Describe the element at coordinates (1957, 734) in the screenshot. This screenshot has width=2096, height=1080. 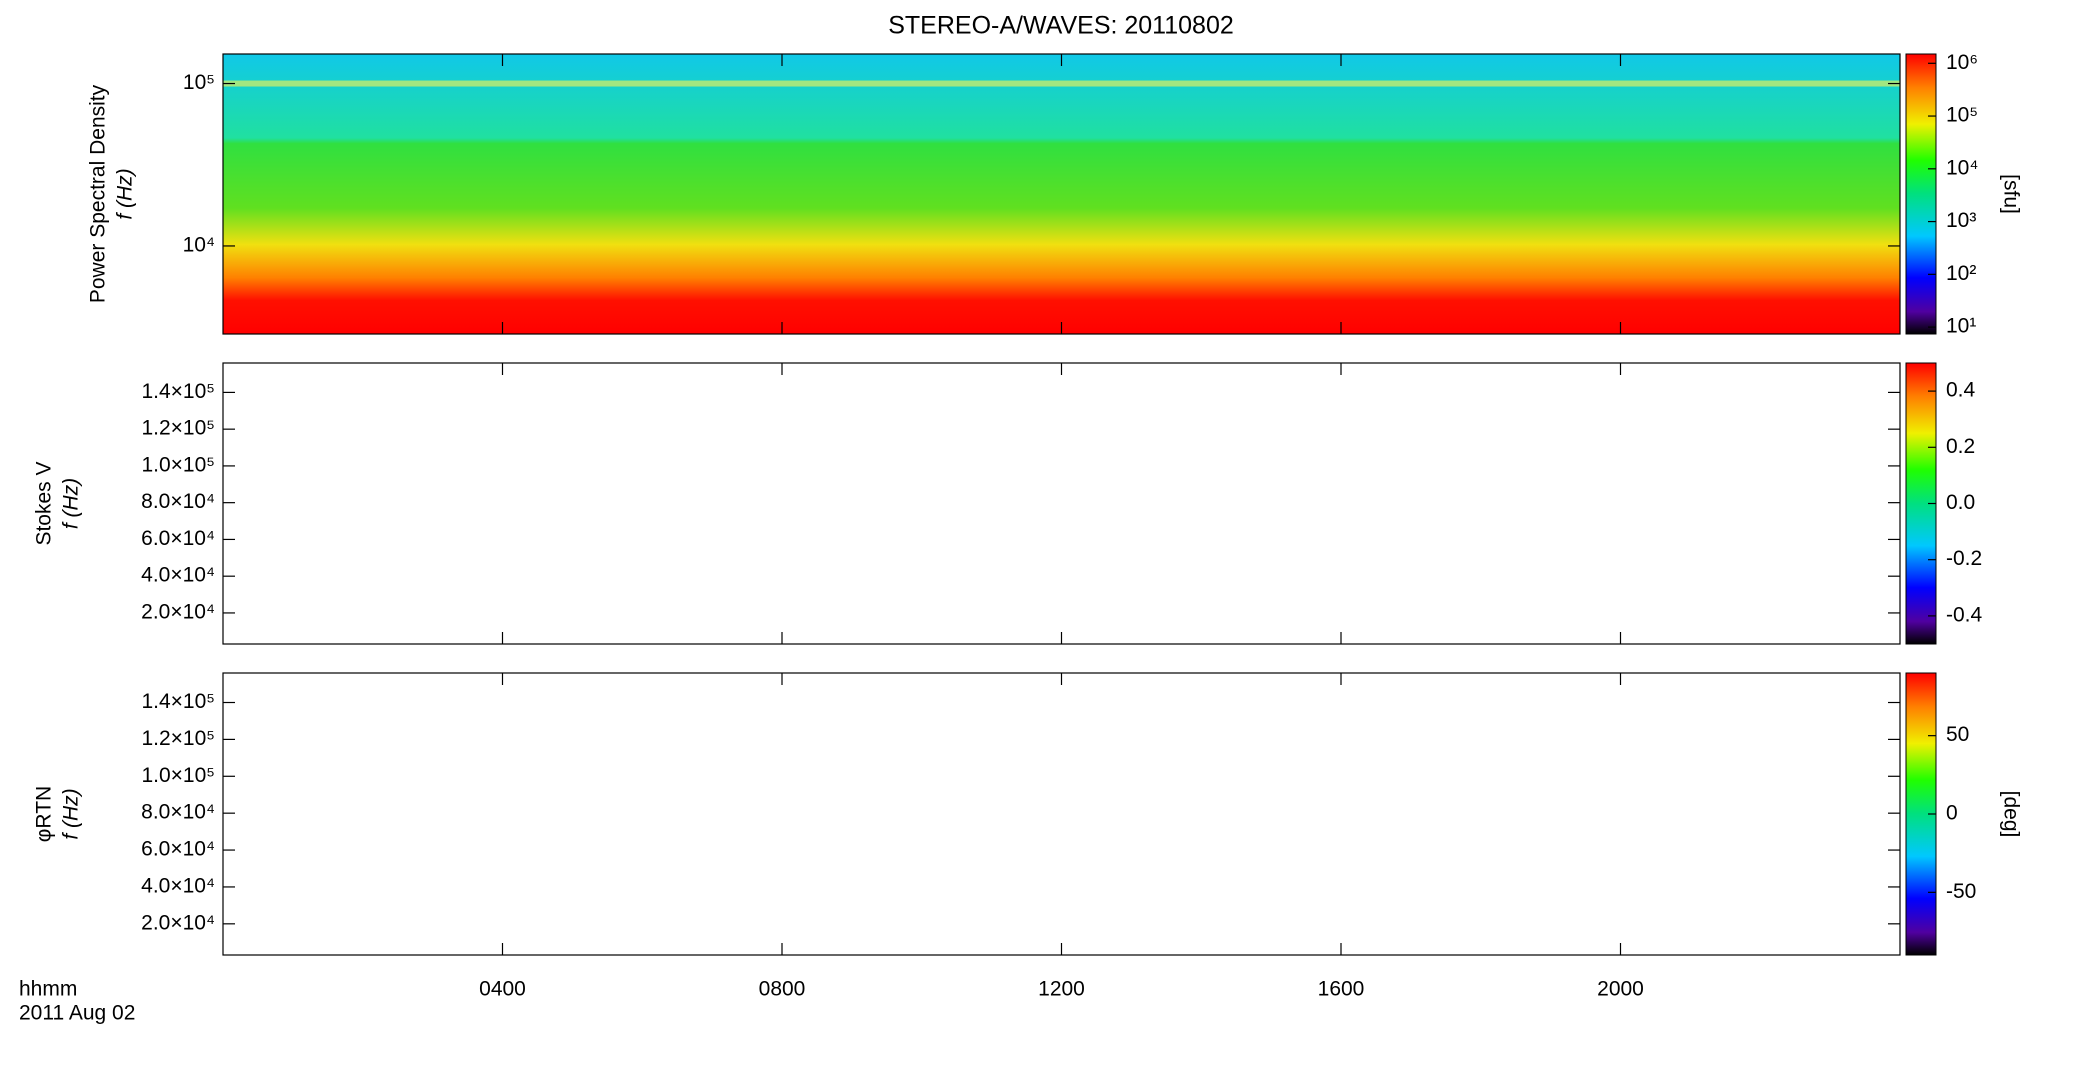
I see `colorbar-tick-label: 50` at that location.